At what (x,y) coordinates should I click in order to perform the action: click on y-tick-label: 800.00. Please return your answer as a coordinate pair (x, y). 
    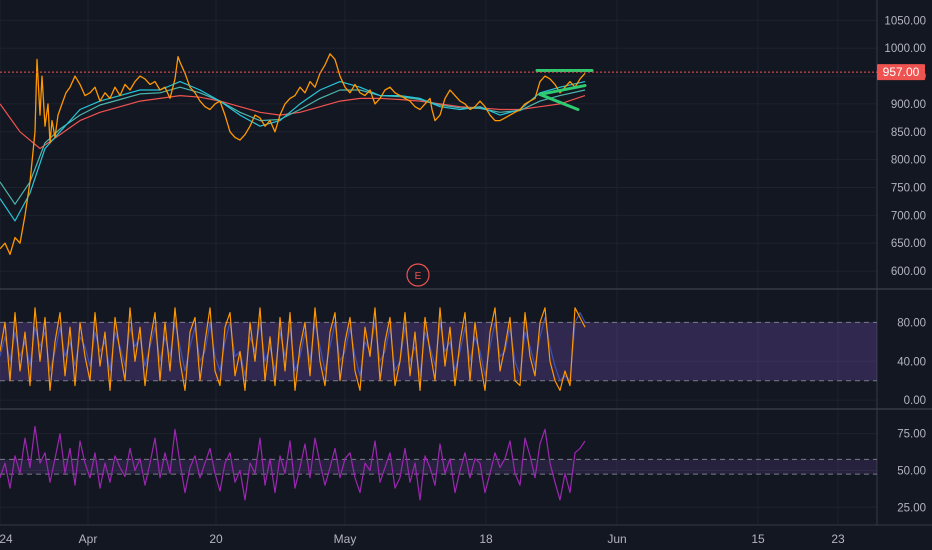
    Looking at the image, I should click on (908, 161).